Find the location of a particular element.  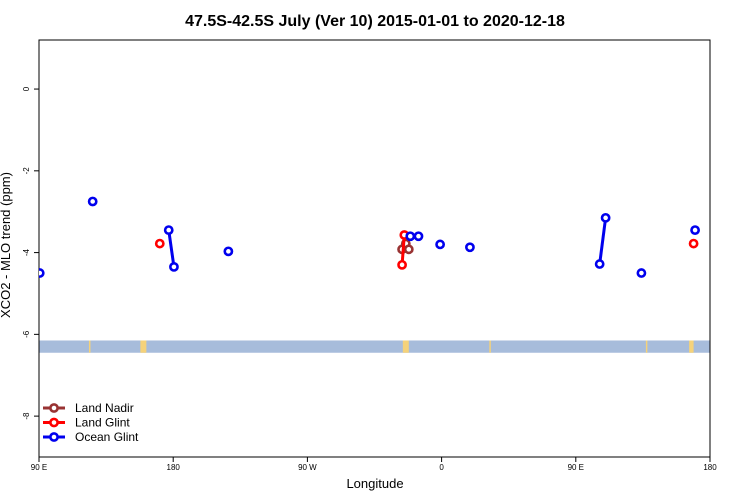

y-tick-label: -6 is located at coordinates (26, 334).